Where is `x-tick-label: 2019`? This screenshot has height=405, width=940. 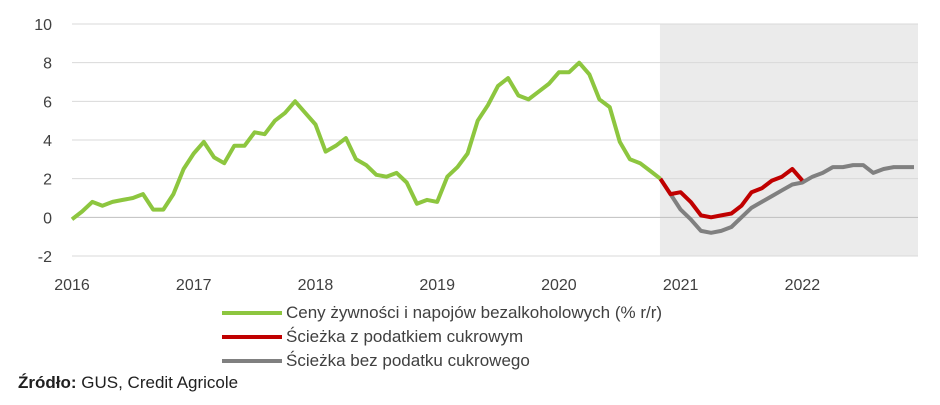 x-tick-label: 2019 is located at coordinates (437, 285).